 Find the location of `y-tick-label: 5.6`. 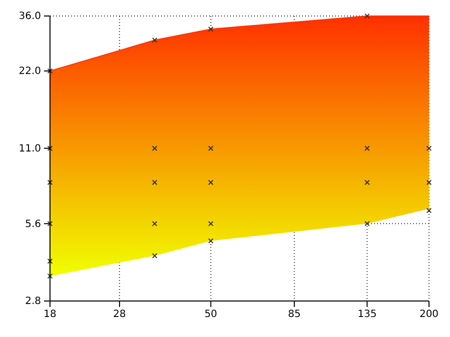

y-tick-label: 5.6 is located at coordinates (33, 224).